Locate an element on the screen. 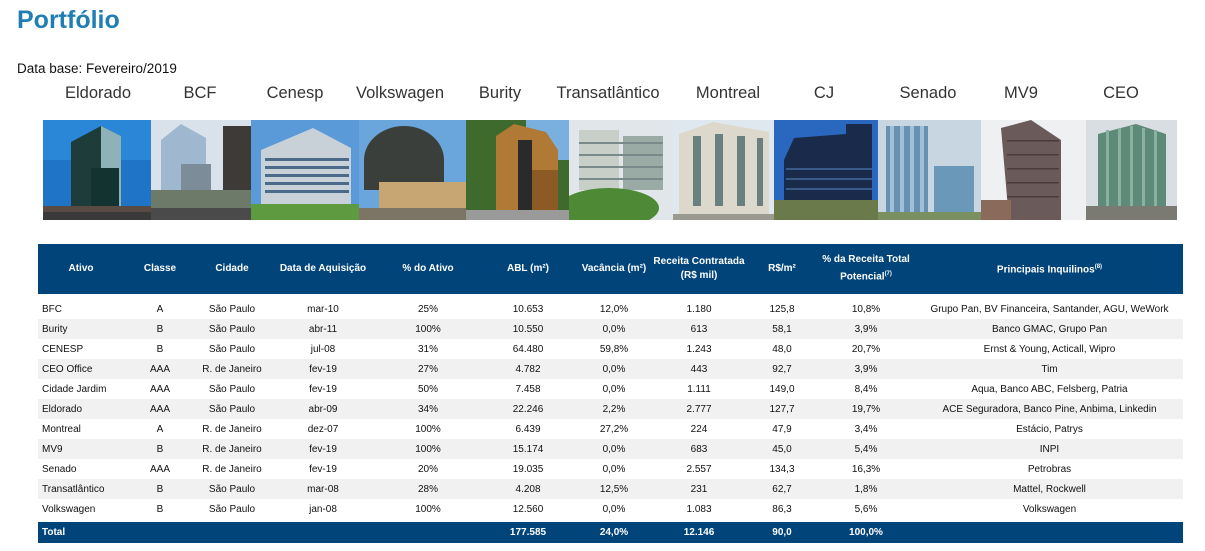 The image size is (1205, 551). page-title: Portfólio is located at coordinates (68, 20).